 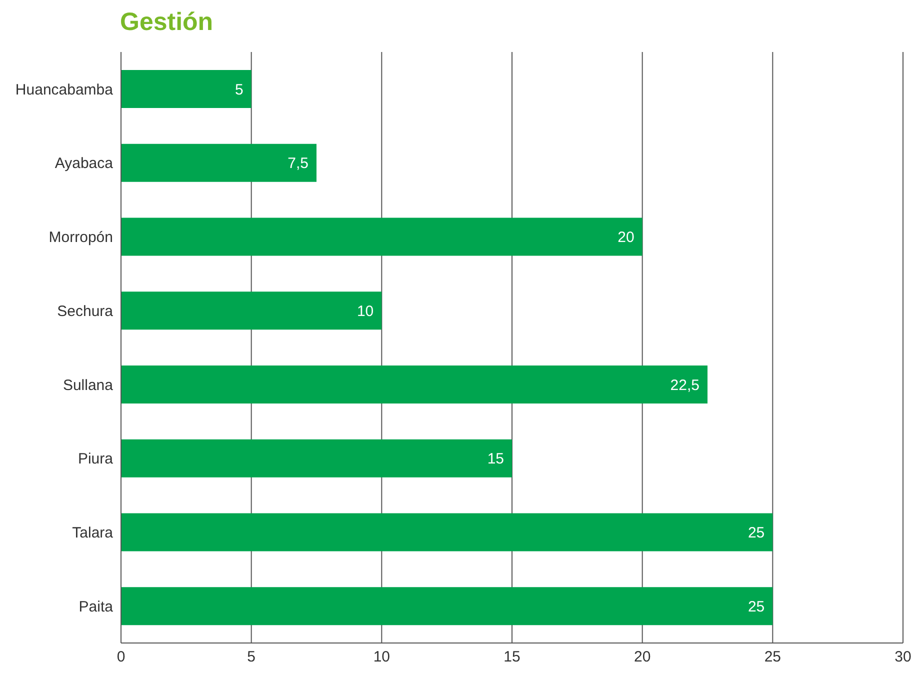 What do you see at coordinates (121, 657) in the screenshot?
I see `x-tick-label: 0` at bounding box center [121, 657].